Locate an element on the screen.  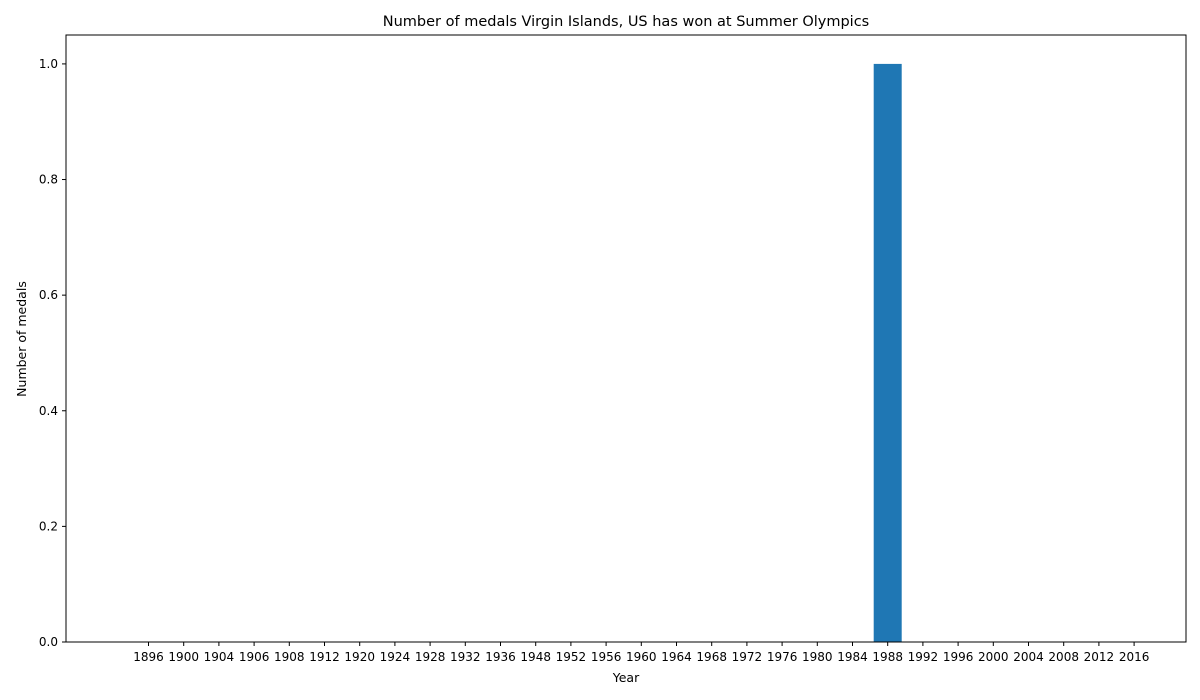
x-tick-label: 1968 is located at coordinates (711, 657).